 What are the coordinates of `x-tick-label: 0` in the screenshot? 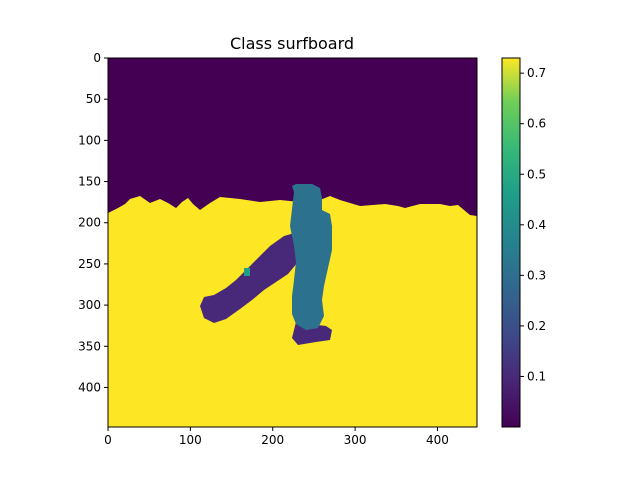 It's located at (108, 440).